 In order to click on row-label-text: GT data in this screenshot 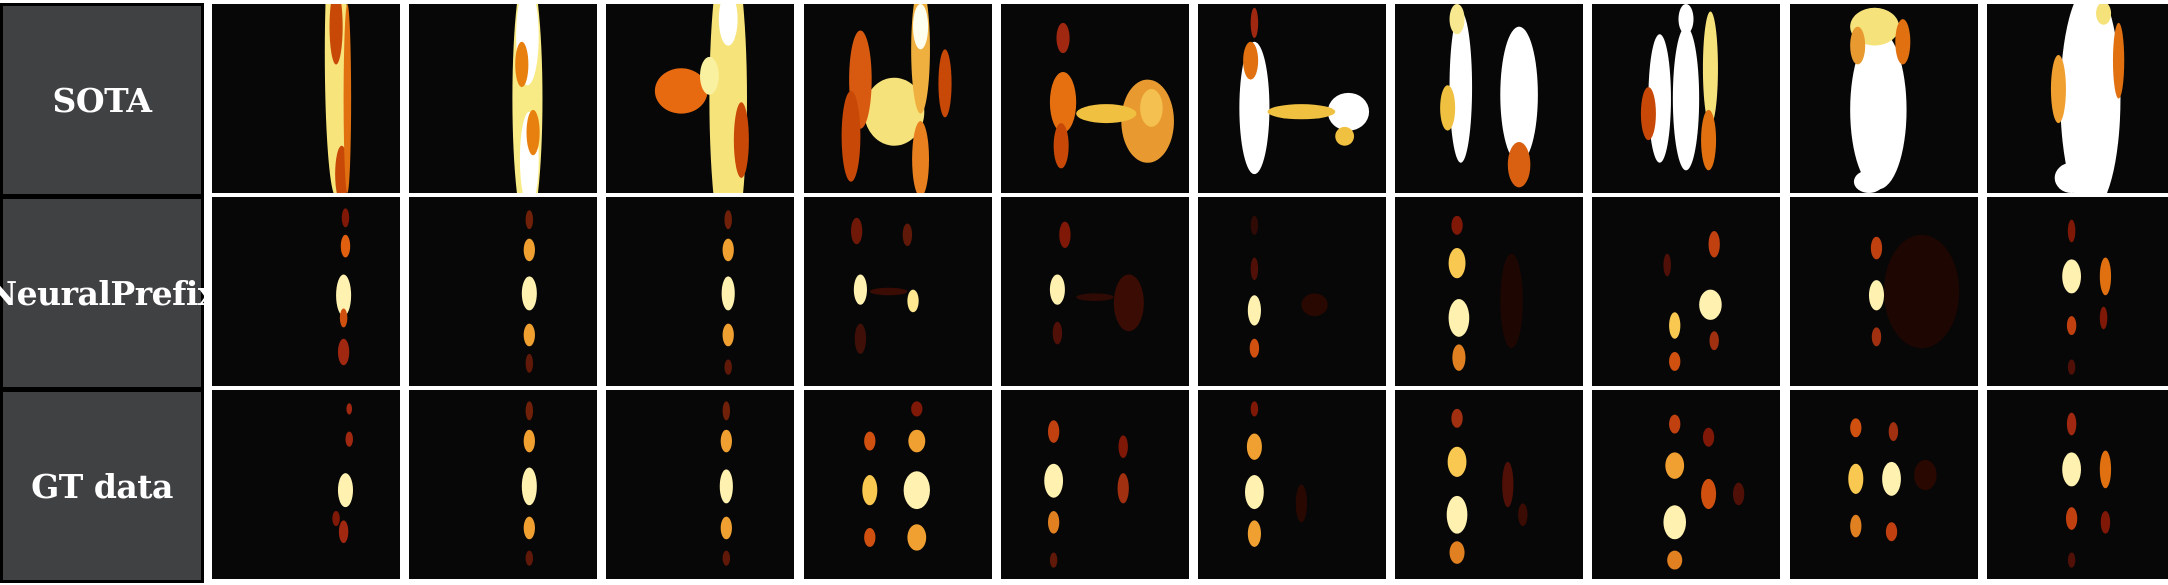, I will do `click(102, 486)`.